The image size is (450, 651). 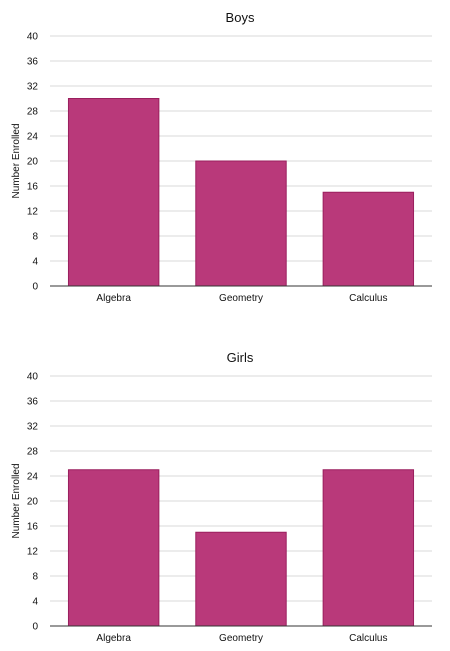 I want to click on chart-title: Girls, so click(x=240, y=357).